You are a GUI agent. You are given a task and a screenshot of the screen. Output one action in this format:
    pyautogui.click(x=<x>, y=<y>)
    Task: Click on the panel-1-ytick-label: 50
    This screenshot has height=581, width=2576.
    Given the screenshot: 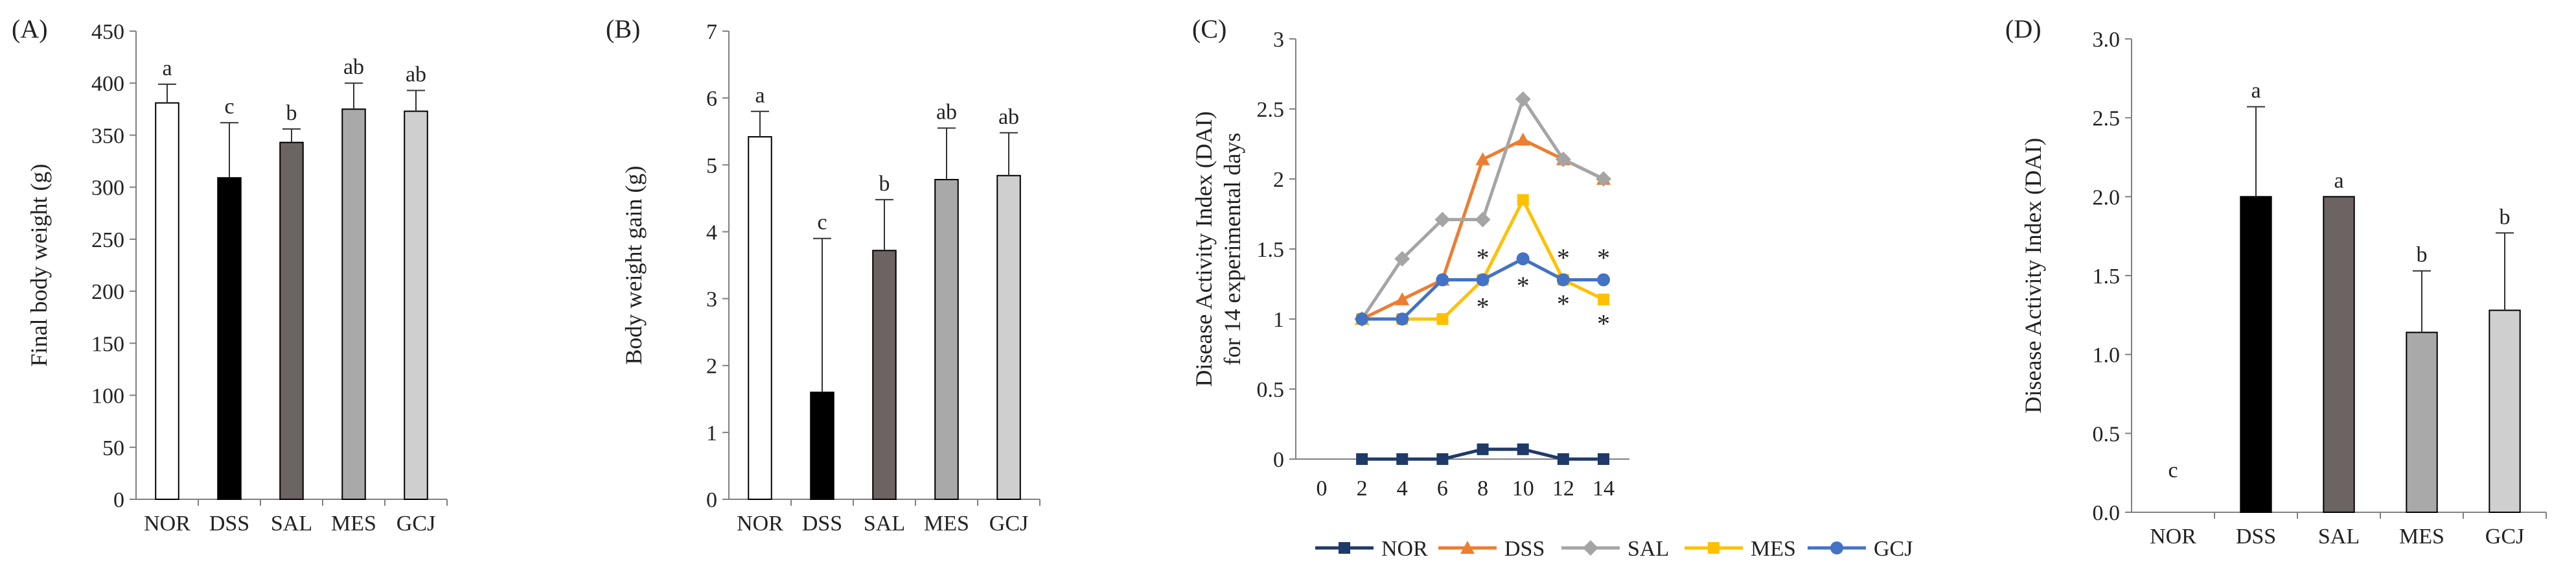 What is the action you would take?
    pyautogui.click(x=113, y=448)
    